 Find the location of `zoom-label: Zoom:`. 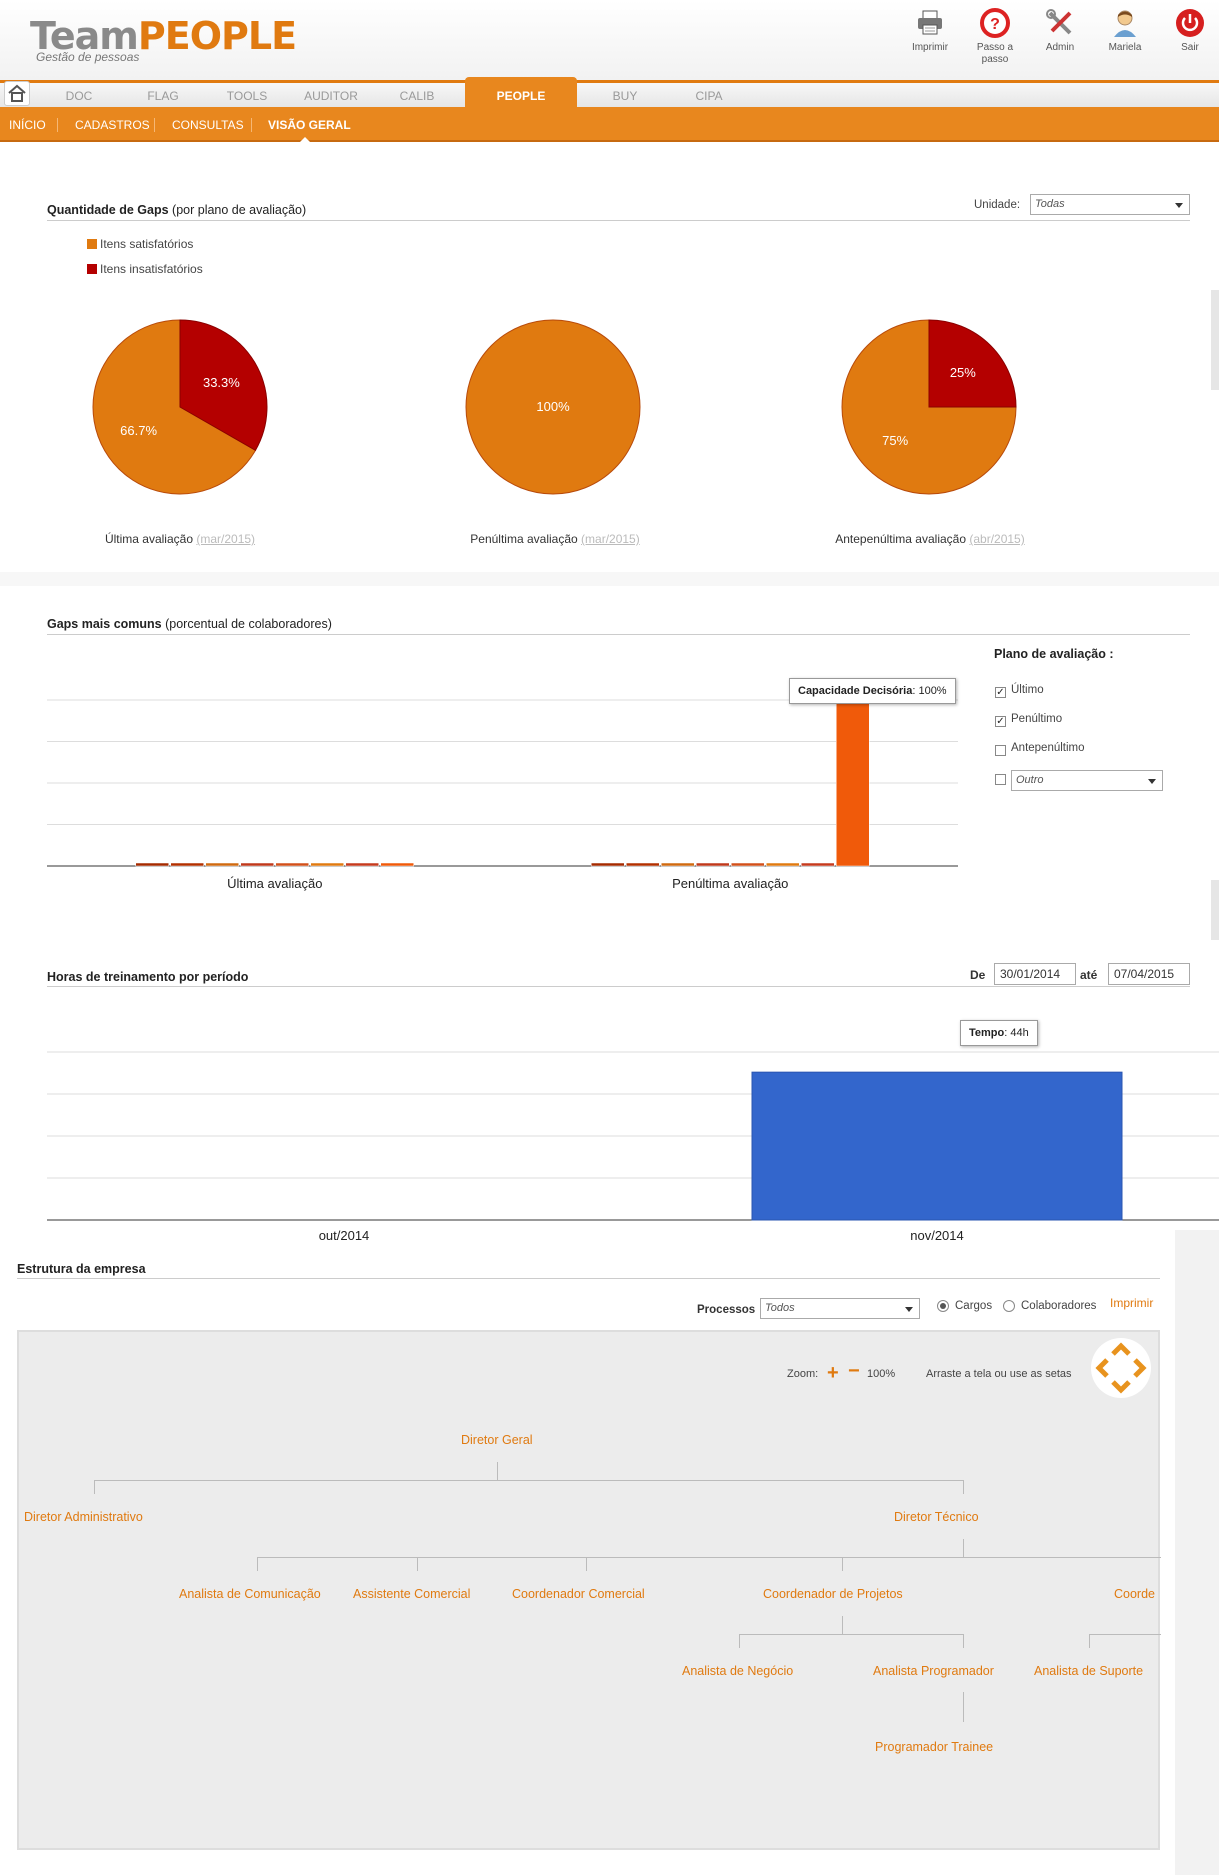

zoom-label: Zoom: is located at coordinates (803, 1374).